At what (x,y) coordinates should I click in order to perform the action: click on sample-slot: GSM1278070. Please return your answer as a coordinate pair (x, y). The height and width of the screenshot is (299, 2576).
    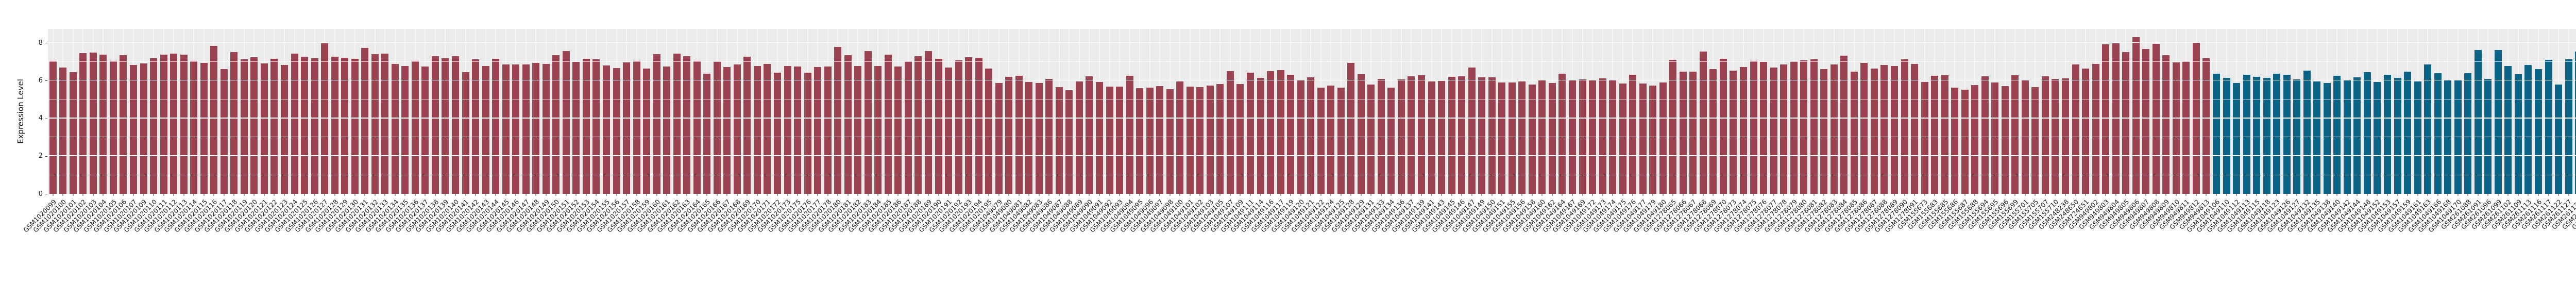
    Looking at the image, I should click on (1710, 131).